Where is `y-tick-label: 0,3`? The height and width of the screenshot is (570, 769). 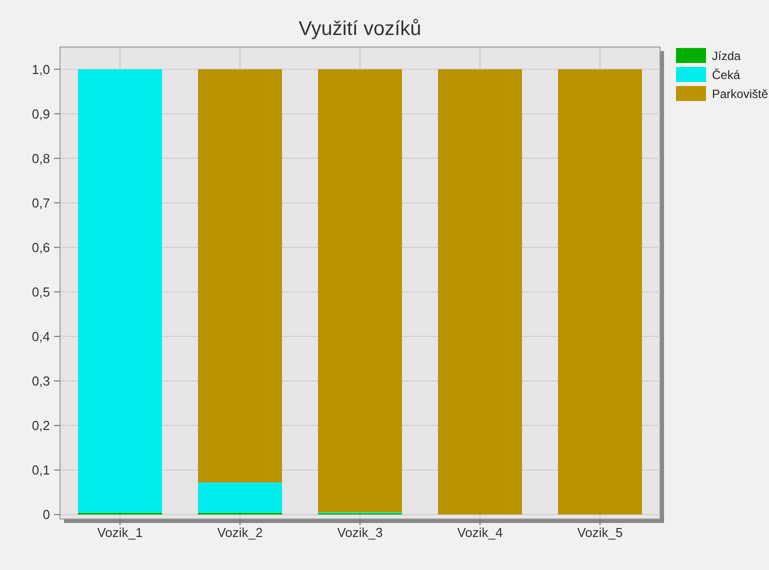
y-tick-label: 0,3 is located at coordinates (41, 381).